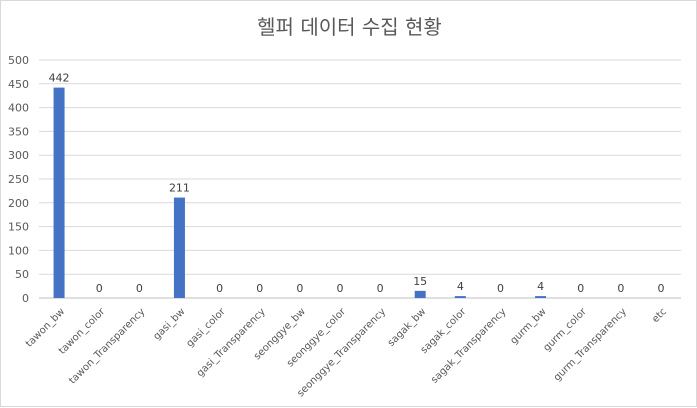 The image size is (697, 408). Describe the element at coordinates (349, 27) in the screenshot. I see `chart-title: 헬퍼 데이터 수집 현황` at that location.